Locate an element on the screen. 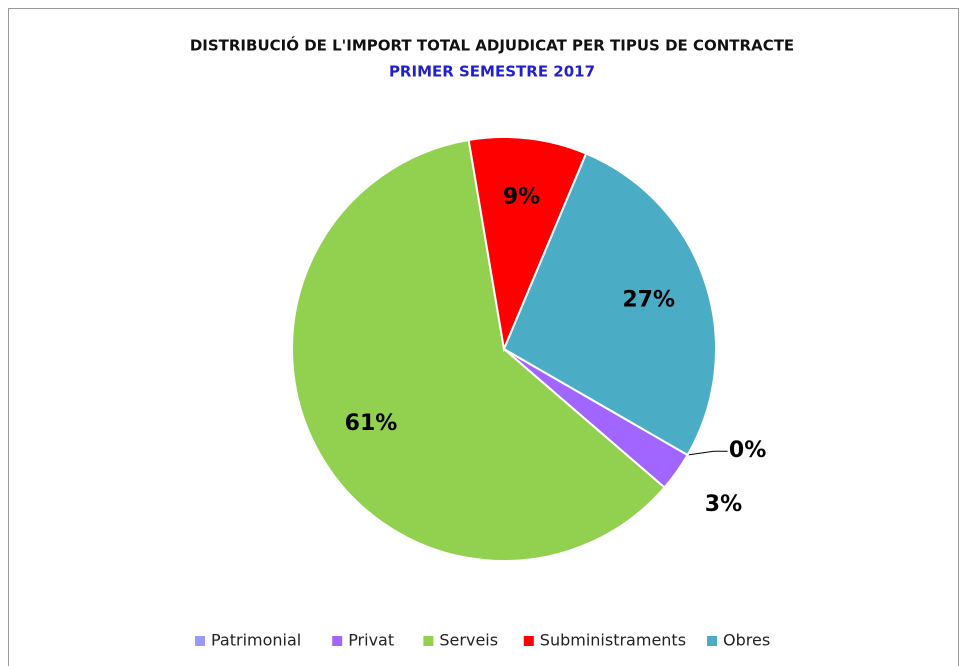  data-label: 9% is located at coordinates (521, 196).